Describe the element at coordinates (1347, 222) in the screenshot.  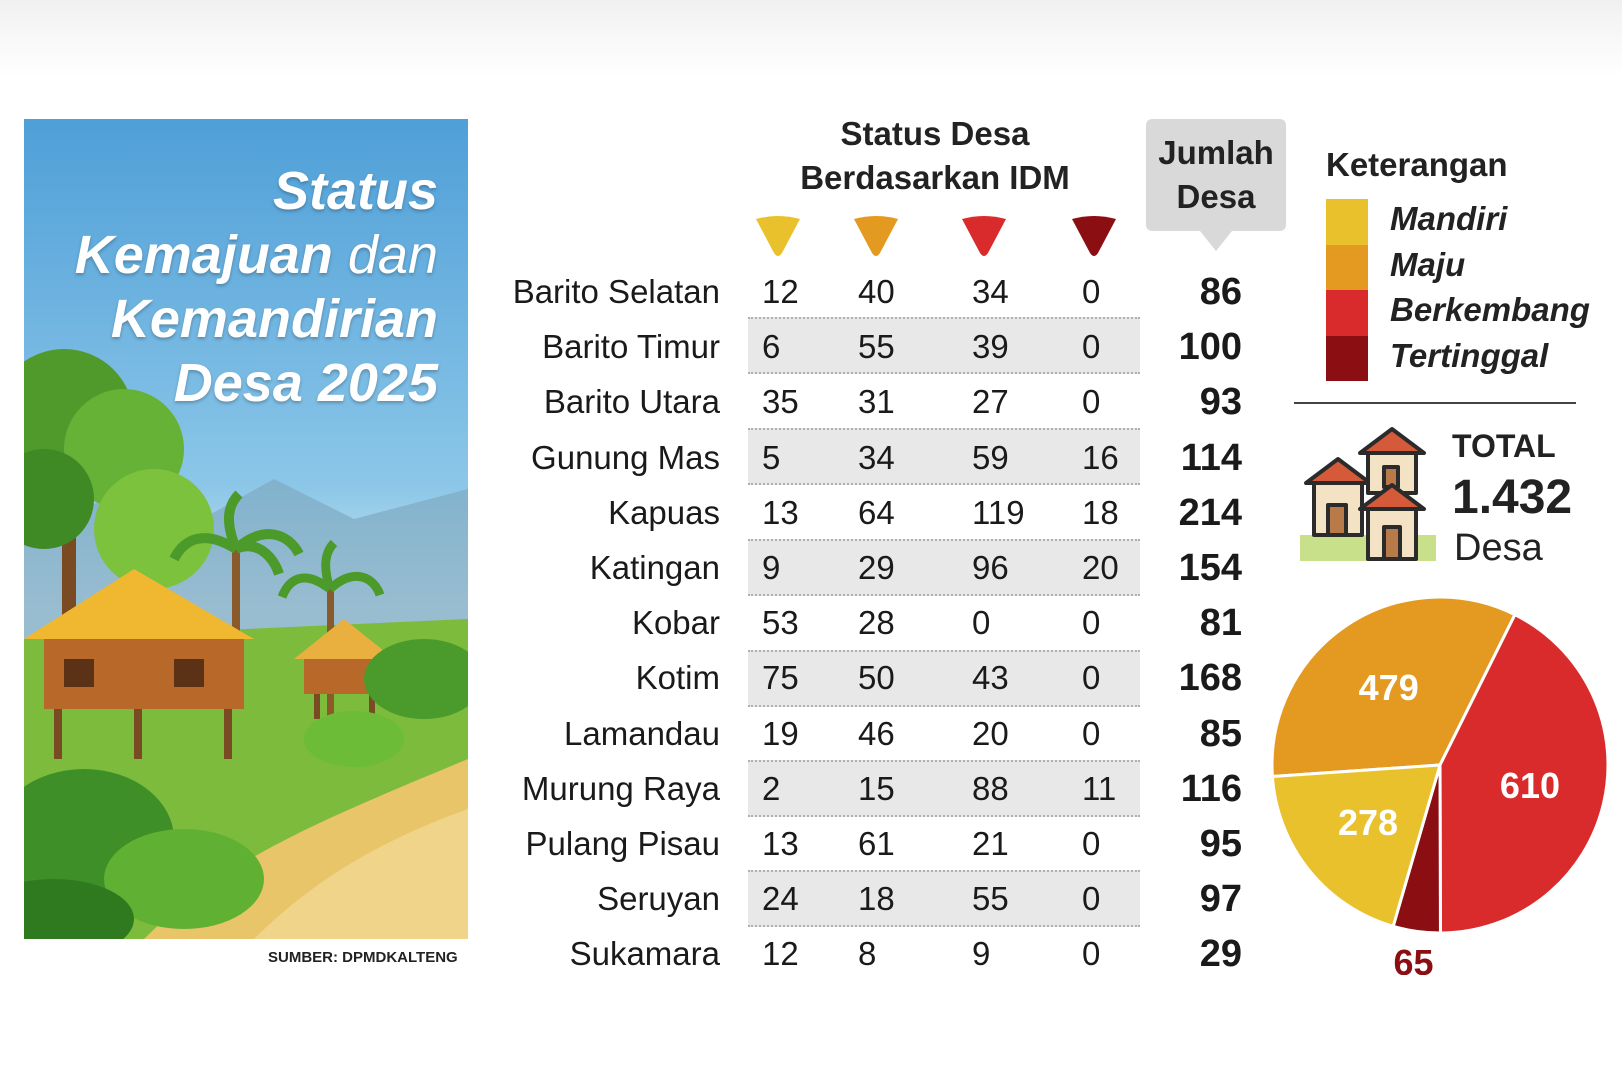
I see `legend-swatch-mandiri` at that location.